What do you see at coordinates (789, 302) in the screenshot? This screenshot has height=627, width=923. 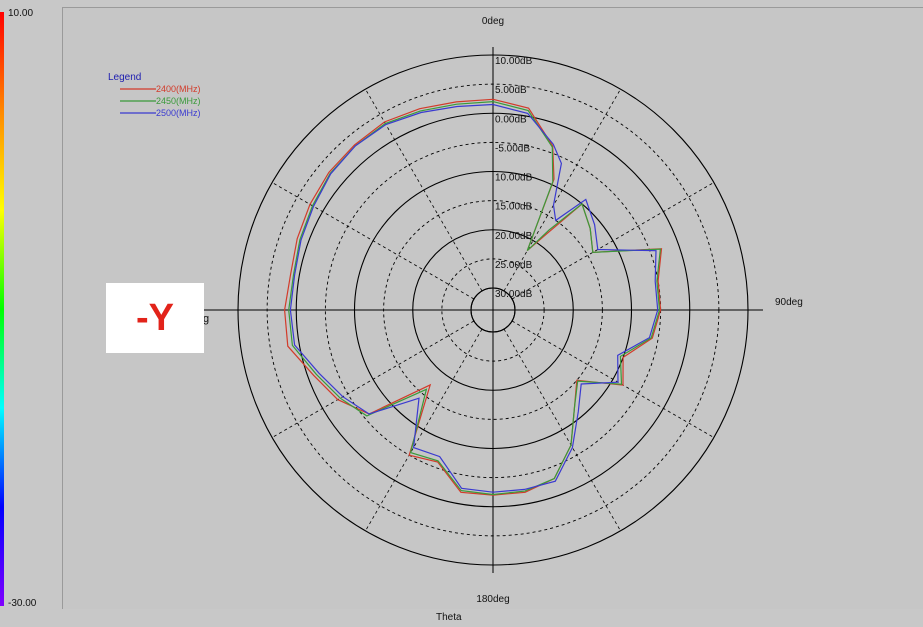 I see `angle-tick-label: 90deg` at bounding box center [789, 302].